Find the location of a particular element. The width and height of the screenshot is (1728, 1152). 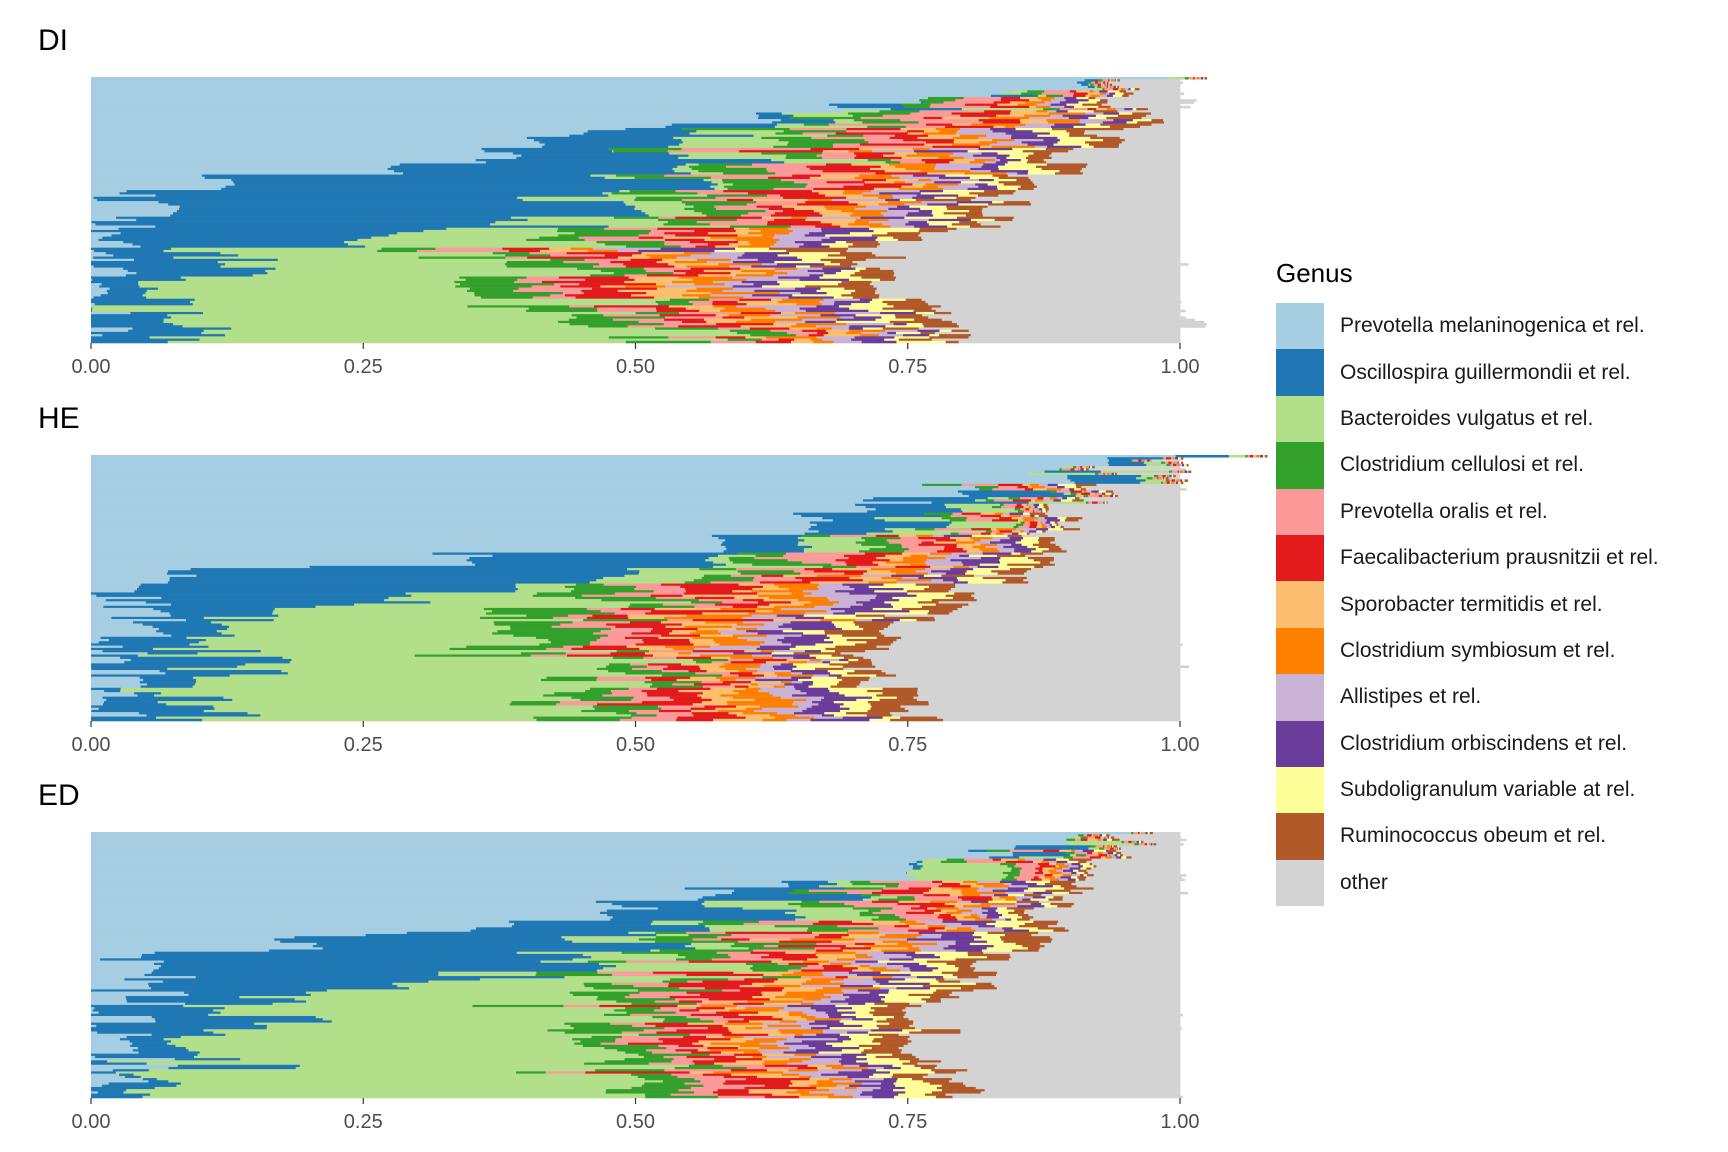

x-tick-label: 0.25 is located at coordinates (363, 745).